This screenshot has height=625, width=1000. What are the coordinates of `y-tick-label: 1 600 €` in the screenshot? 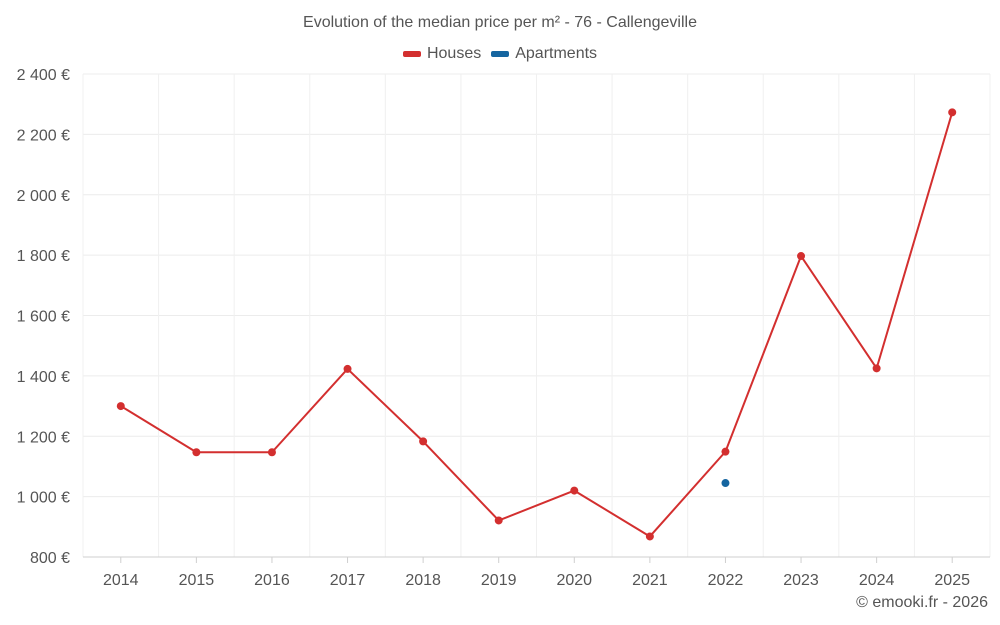 It's located at (43, 317).